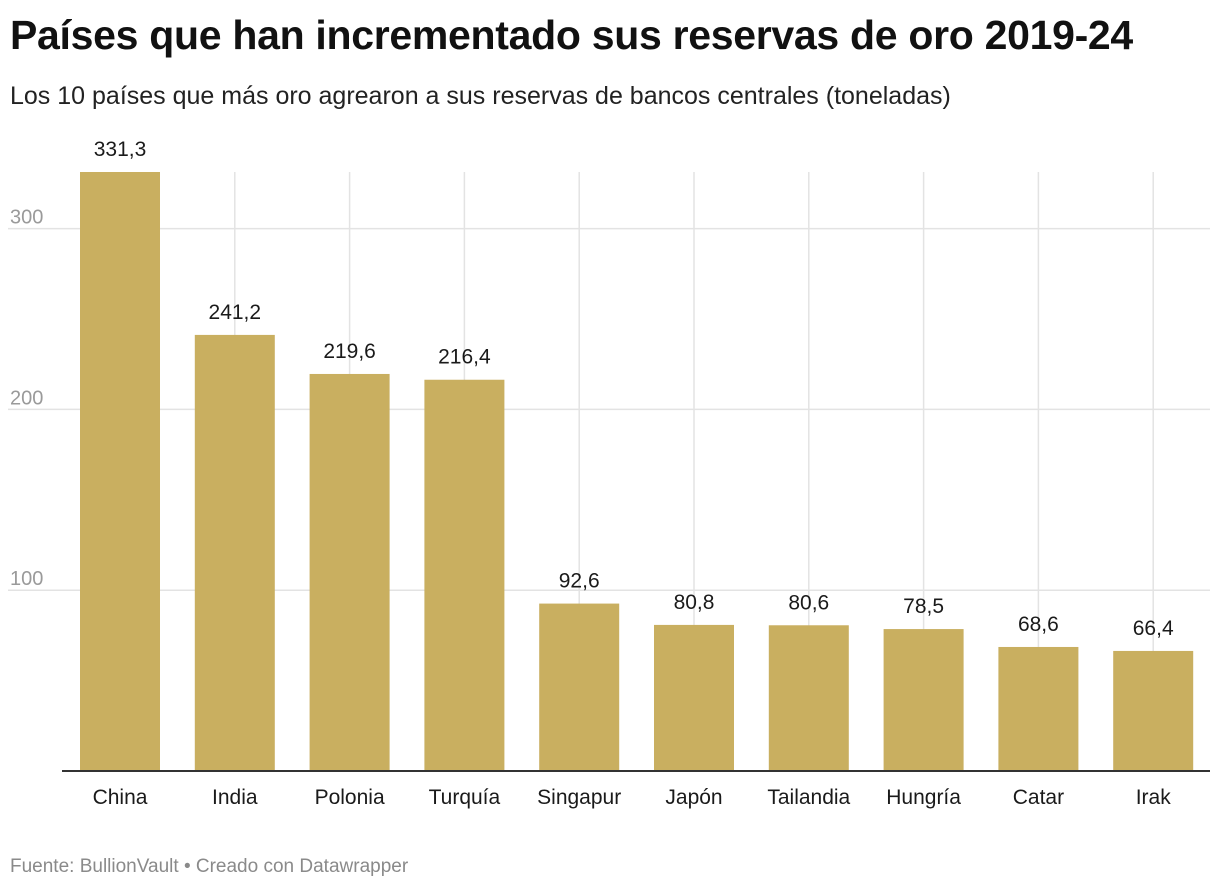 The height and width of the screenshot is (892, 1220). What do you see at coordinates (1154, 797) in the screenshot?
I see `category-label: Irak` at bounding box center [1154, 797].